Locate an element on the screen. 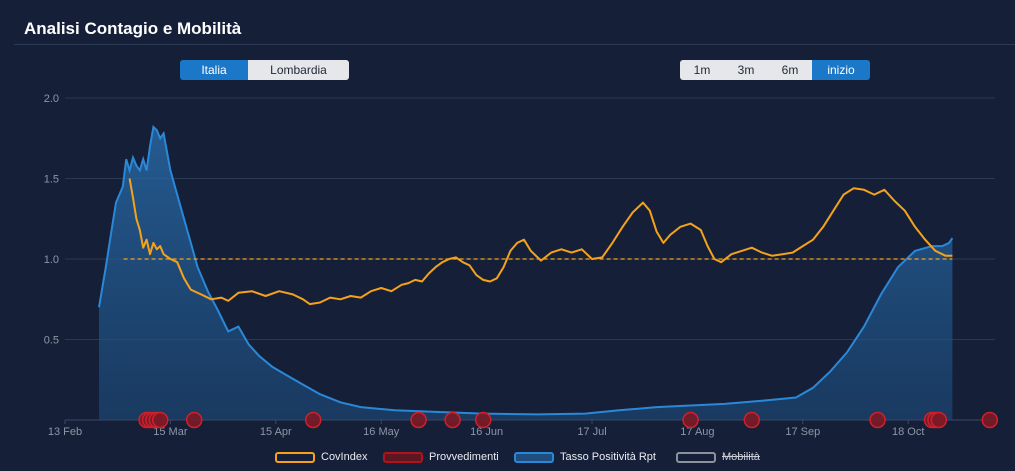 Image resolution: width=1015 pixels, height=471 pixels. range-toggle: 1m 3m 6m inizio is located at coordinates (775, 70).